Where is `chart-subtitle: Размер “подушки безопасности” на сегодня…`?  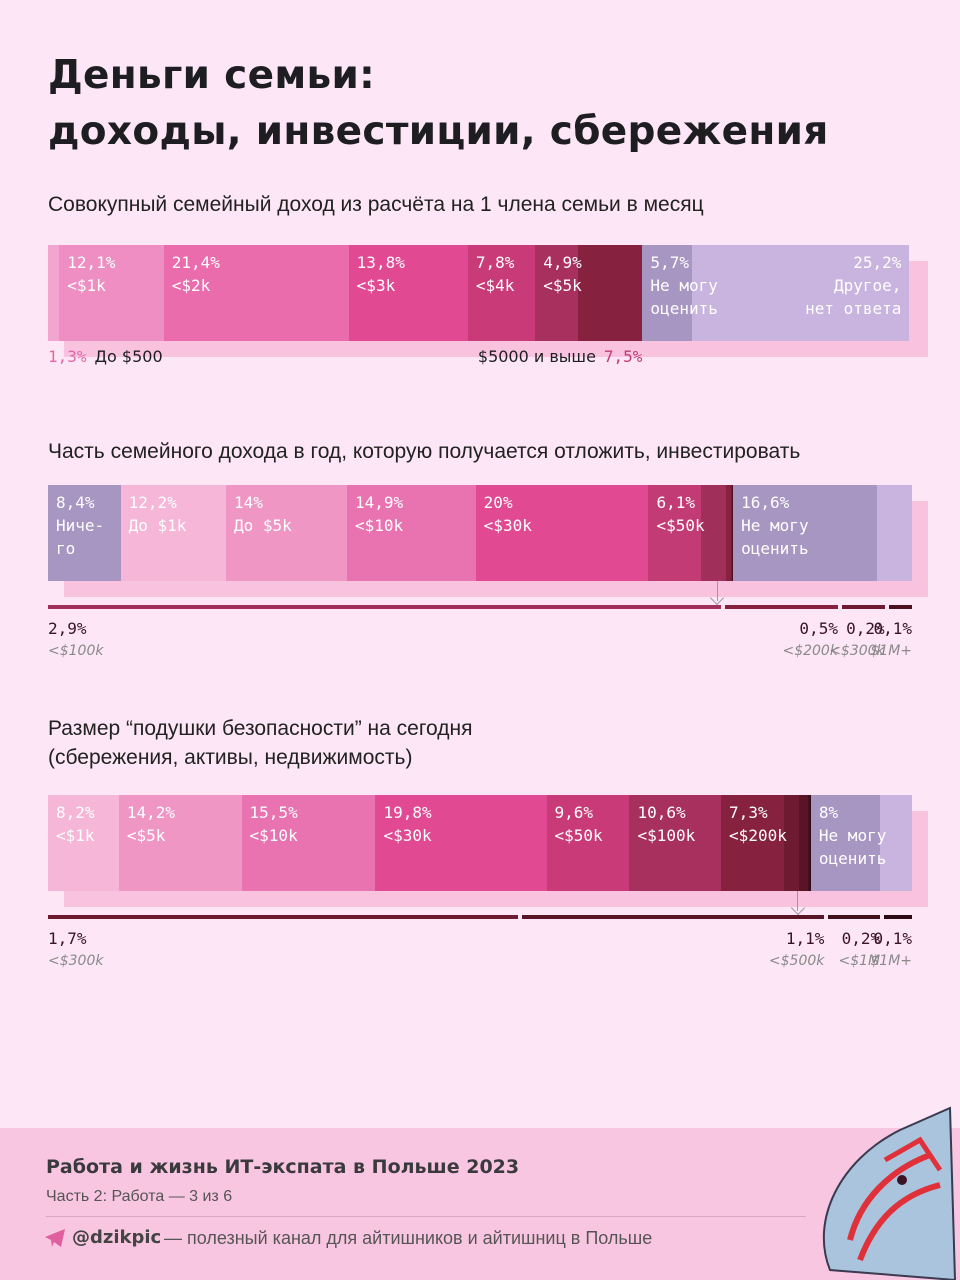 chart-subtitle: Размер “подушки безопасности” на сегодня… is located at coordinates (260, 743).